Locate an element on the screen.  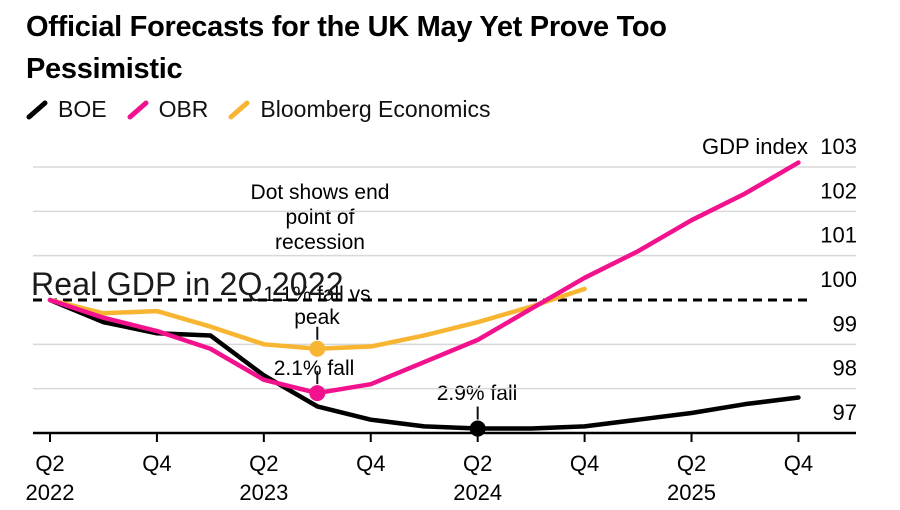
x-year-label-2023: 2023 is located at coordinates (263, 492).